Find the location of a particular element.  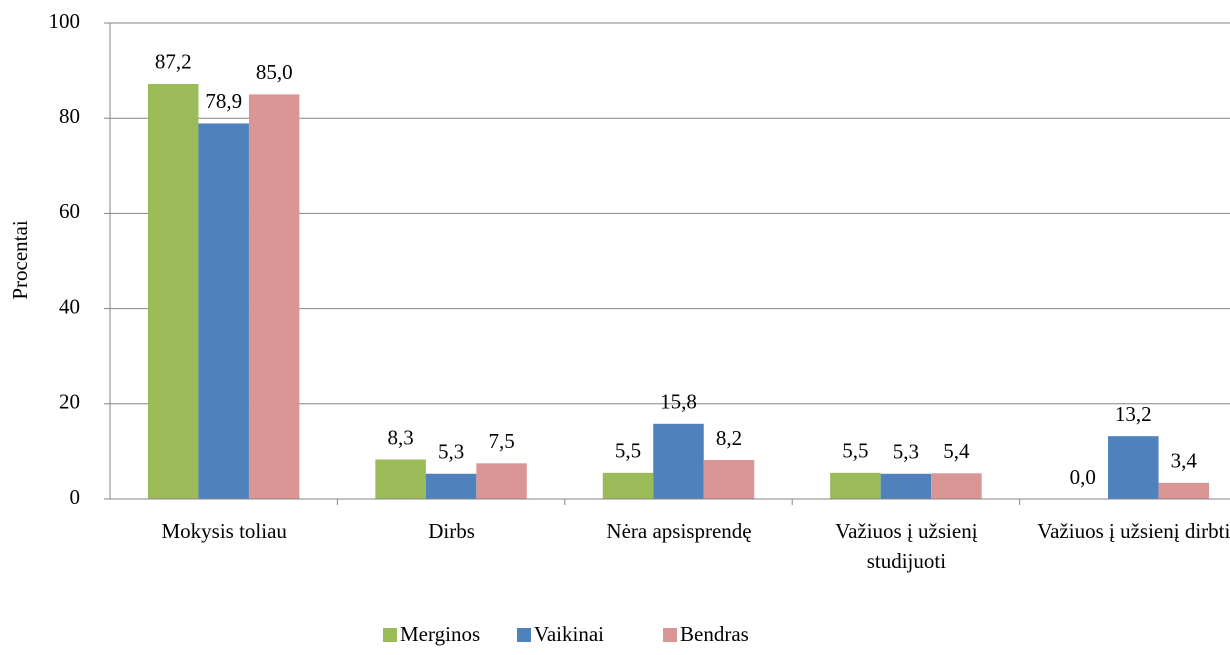

x-tick-label: Dirbs is located at coordinates (451, 531).